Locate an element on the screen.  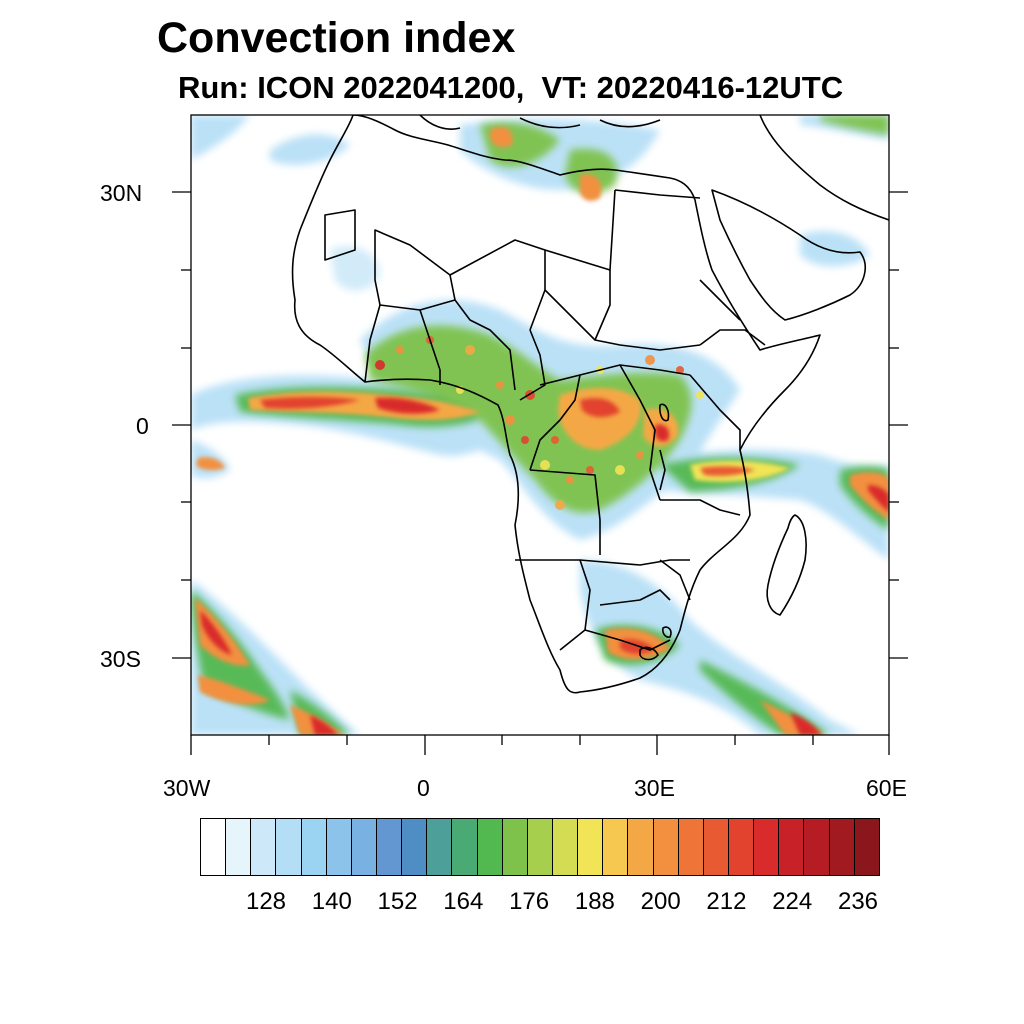
colorbar-label: 188 is located at coordinates (594, 901).